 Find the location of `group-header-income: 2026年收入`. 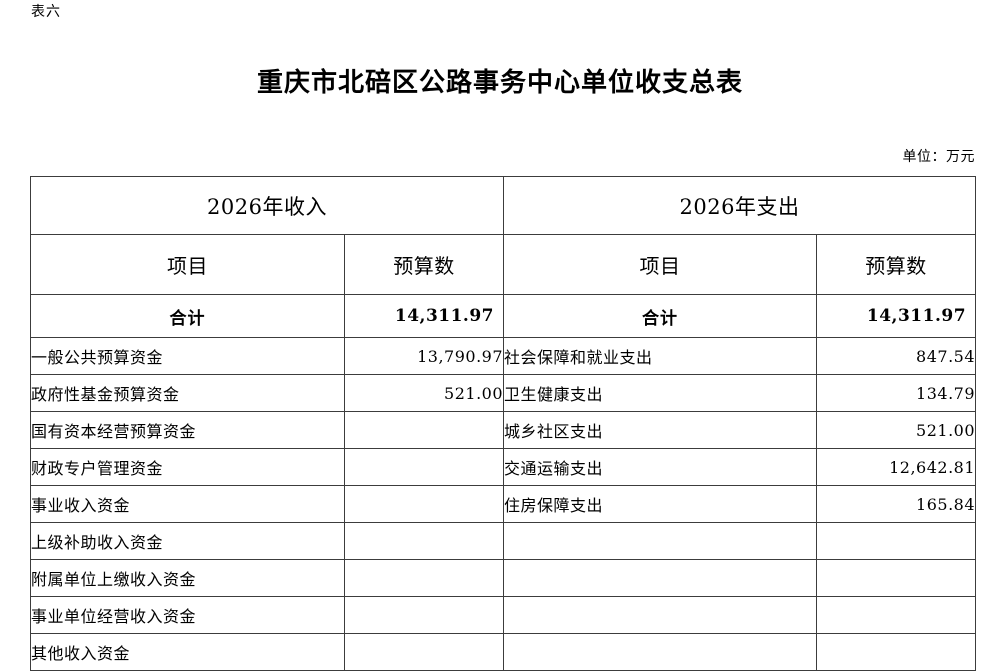

group-header-income: 2026年收入 is located at coordinates (267, 205).